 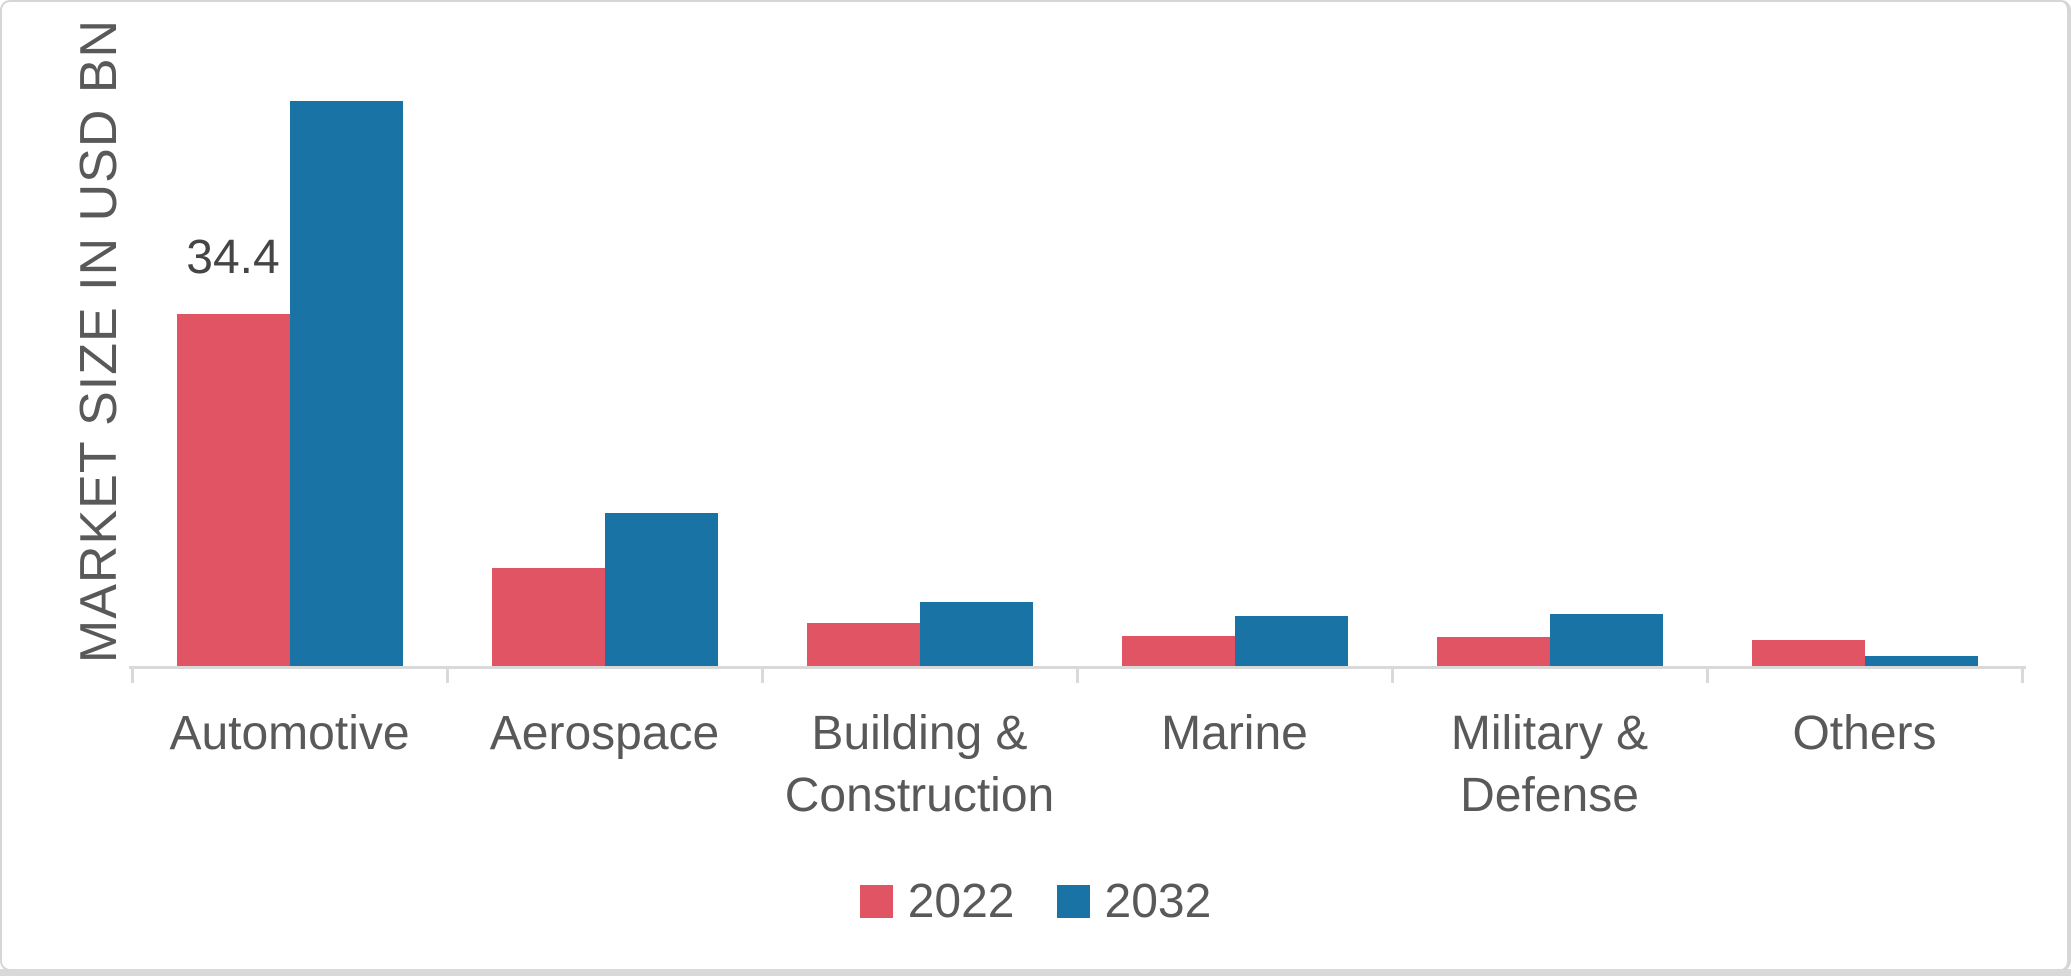 What do you see at coordinates (1549, 764) in the screenshot?
I see `category-label-military-defense: Military & Defense` at bounding box center [1549, 764].